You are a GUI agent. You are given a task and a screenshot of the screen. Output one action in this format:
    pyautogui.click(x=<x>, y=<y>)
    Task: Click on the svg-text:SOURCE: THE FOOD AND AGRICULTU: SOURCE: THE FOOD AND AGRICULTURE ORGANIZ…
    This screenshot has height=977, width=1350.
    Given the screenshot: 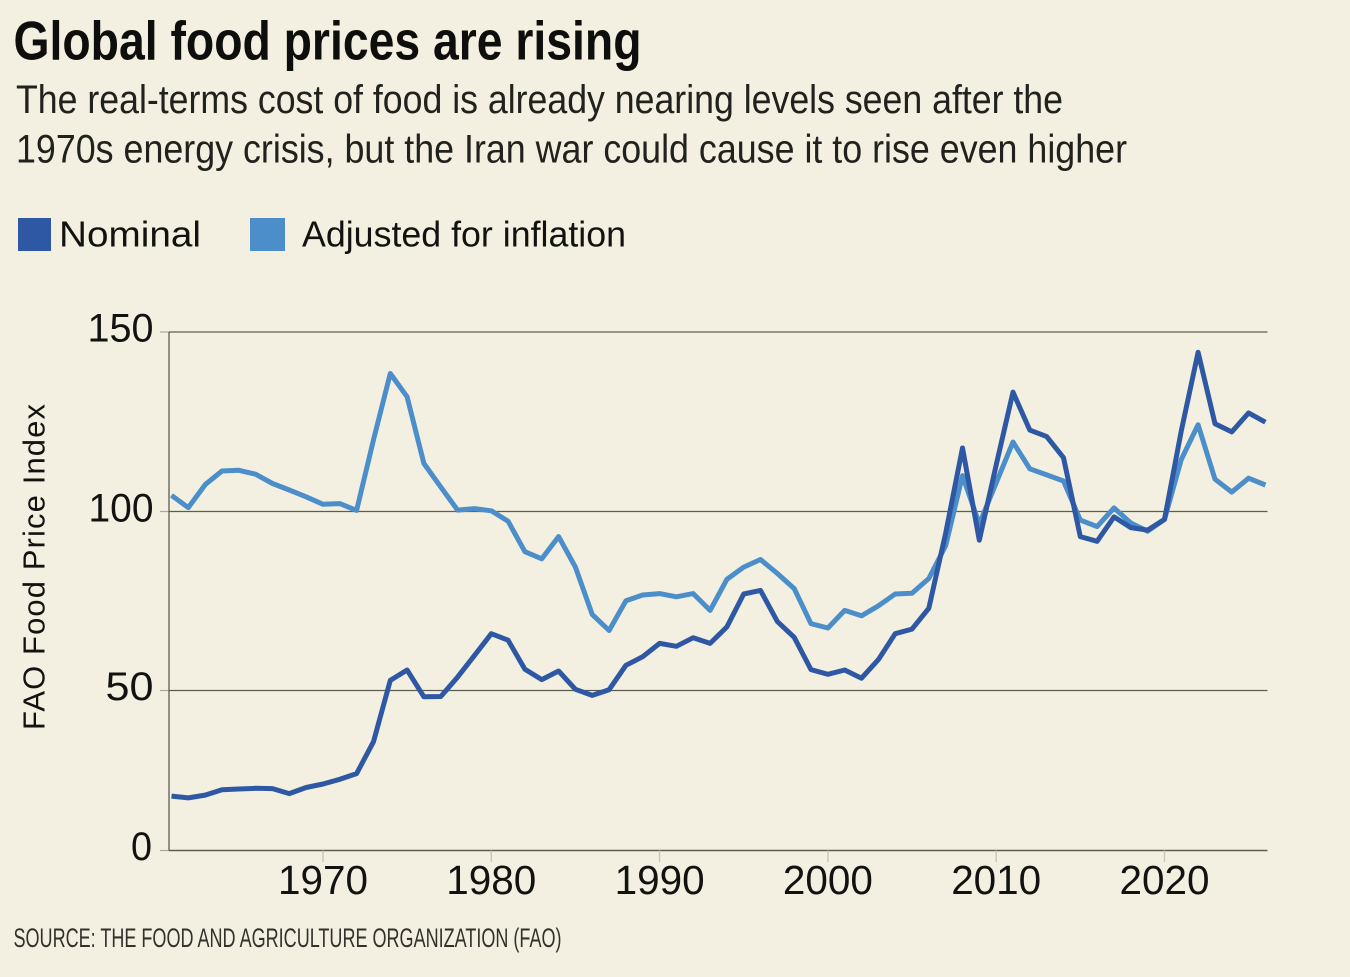 What is the action you would take?
    pyautogui.click(x=288, y=938)
    